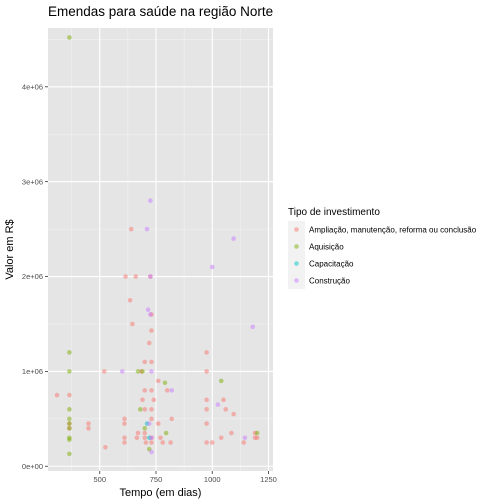 The image size is (504, 504). I want to click on y-tick-label: 3e+06, so click(32, 181).